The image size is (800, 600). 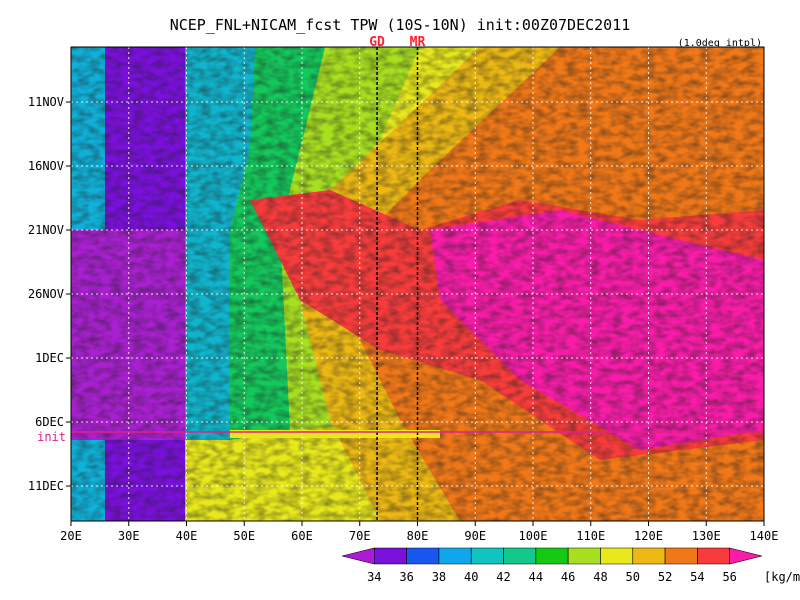 I want to click on y-tick-label: 26NOV, so click(x=46, y=294).